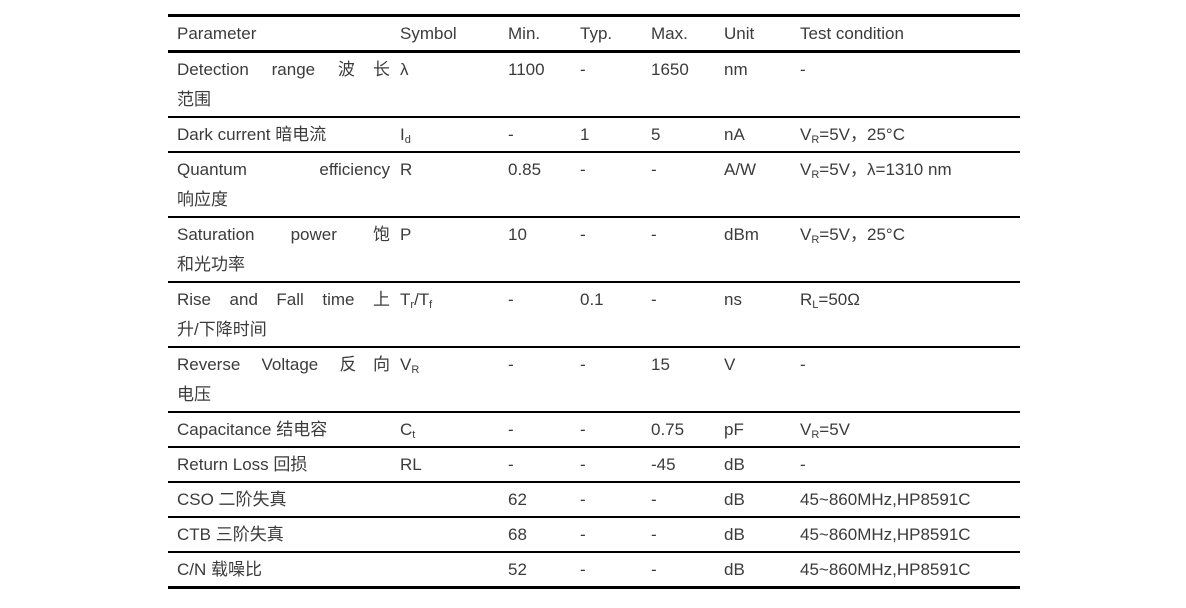  What do you see at coordinates (594, 379) in the screenshot?
I see `spec-row-5: Reverse Voltage 反向 电压 VR - -15 V -` at bounding box center [594, 379].